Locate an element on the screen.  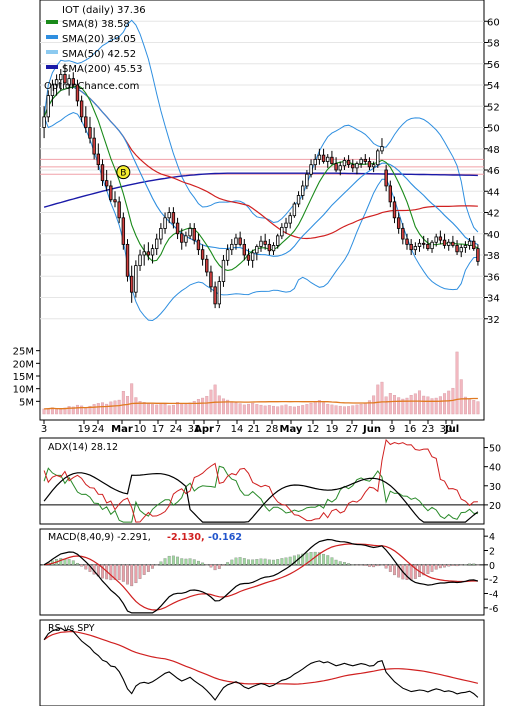
x-tick-label: 14 is located at coordinates (237, 429).